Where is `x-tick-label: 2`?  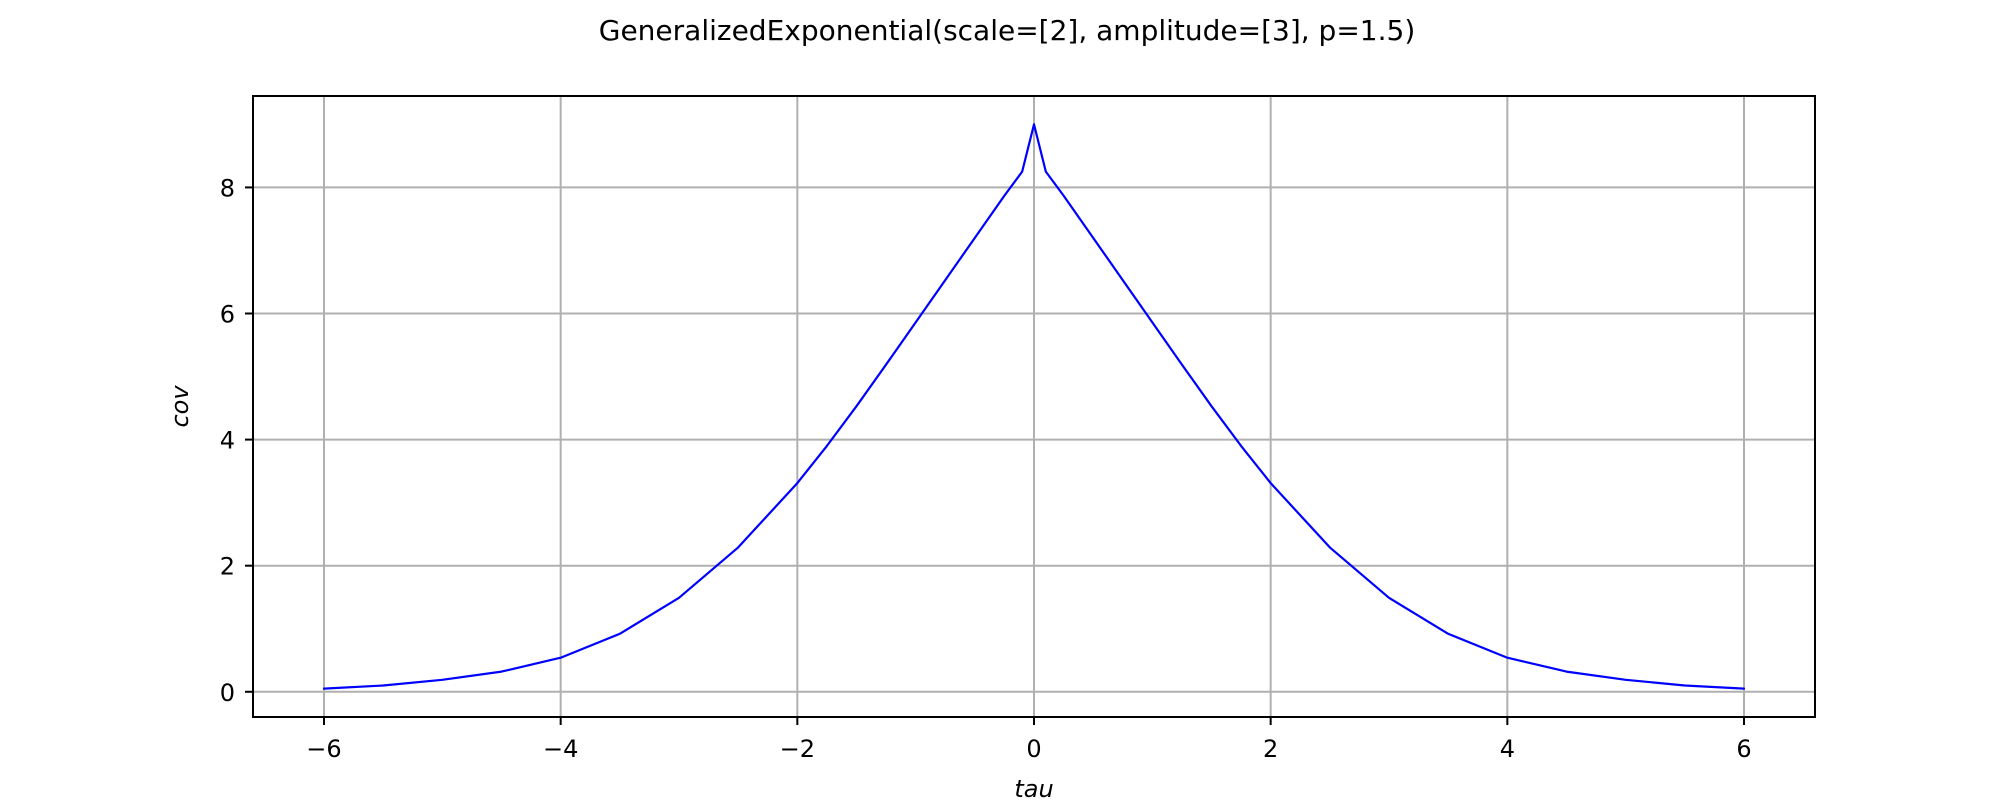
x-tick-label: 2 is located at coordinates (1270, 749).